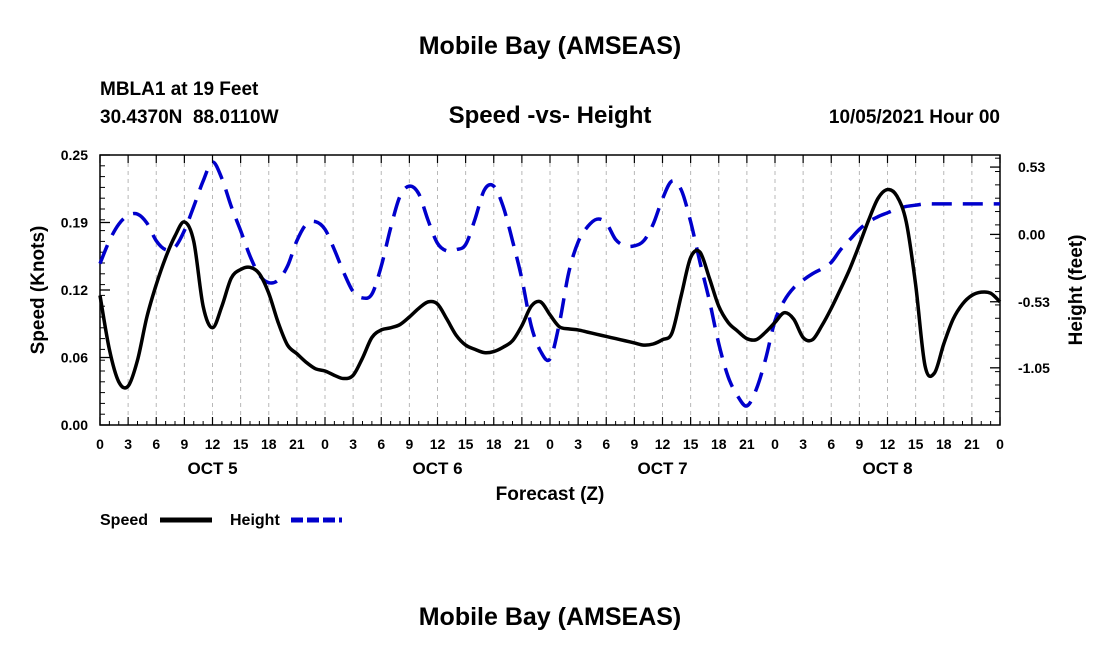  What do you see at coordinates (38, 290) in the screenshot?
I see `y-axis-left-label: Speed (Knots)` at bounding box center [38, 290].